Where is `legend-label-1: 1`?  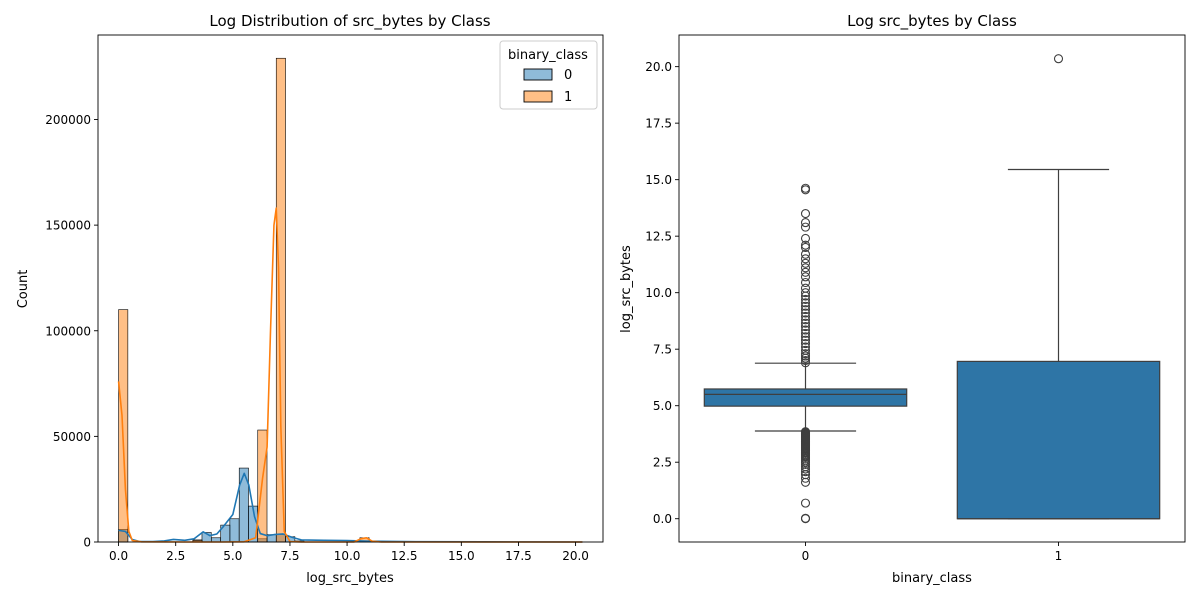
legend-label-1: 1 is located at coordinates (568, 97).